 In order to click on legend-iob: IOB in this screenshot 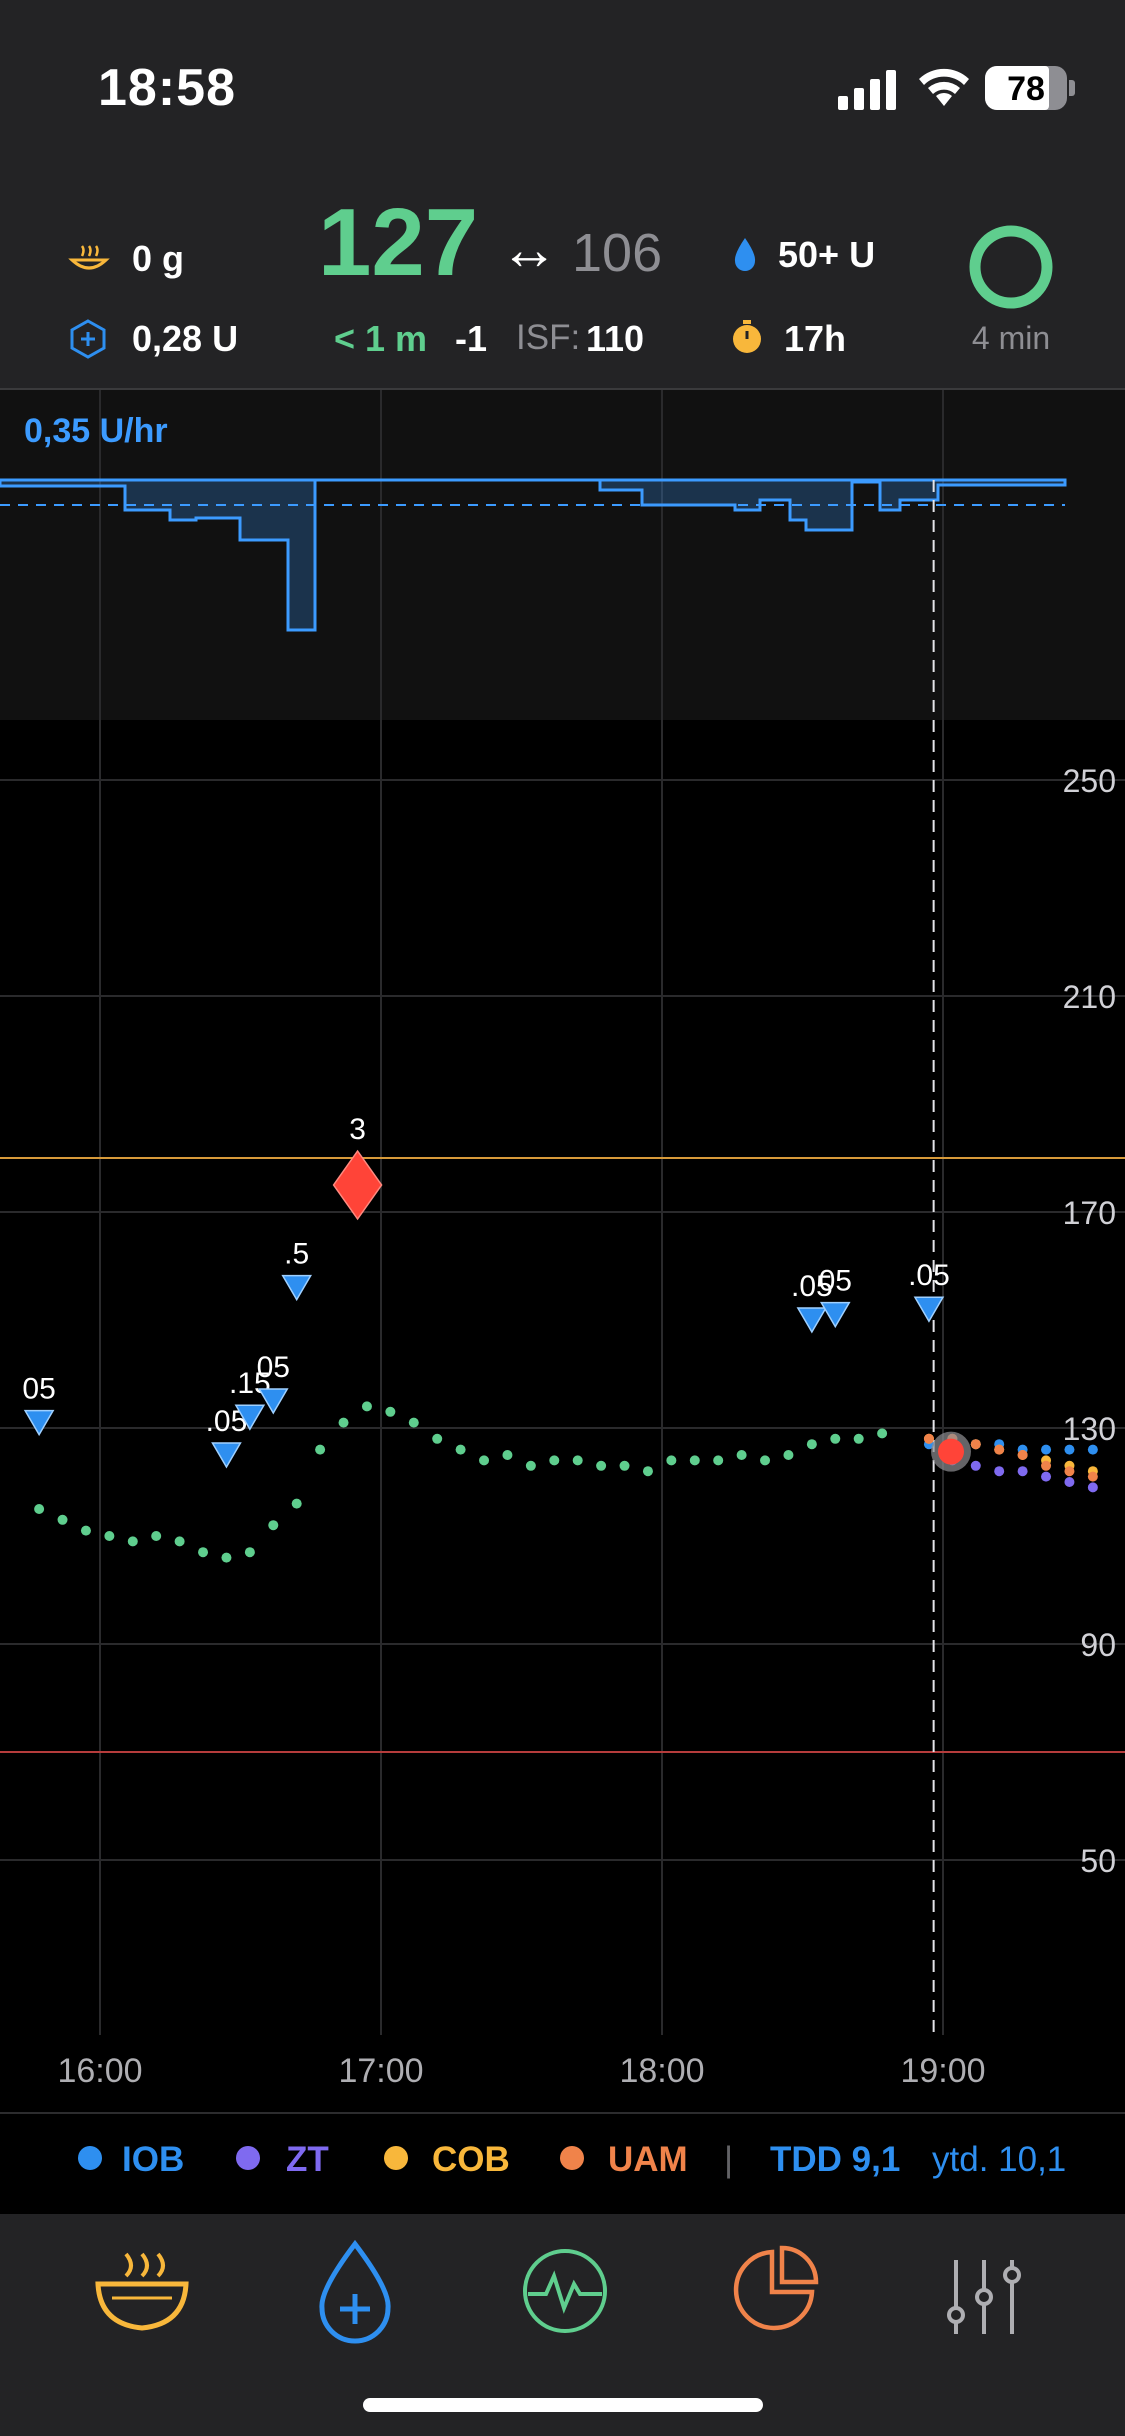, I will do `click(153, 2159)`.